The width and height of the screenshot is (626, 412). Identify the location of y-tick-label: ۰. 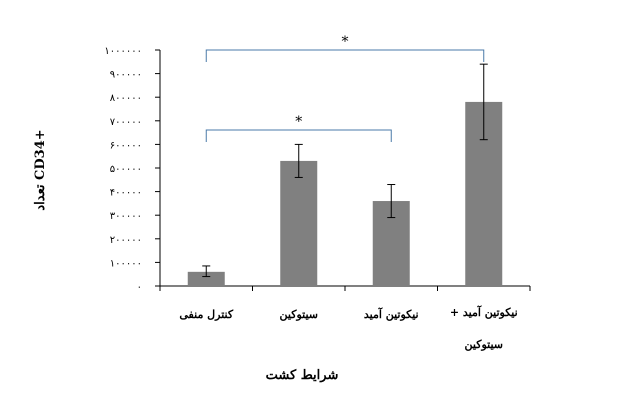
(139, 287).